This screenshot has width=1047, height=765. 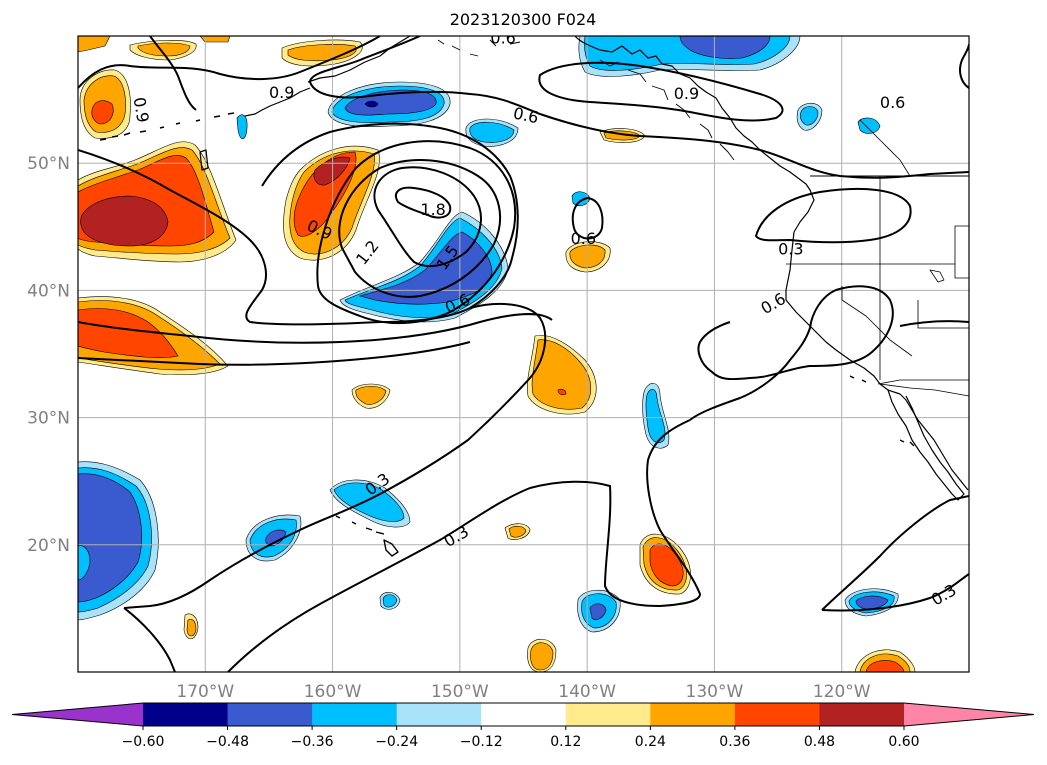 I want to click on contour-label: 1.8, so click(x=432, y=209).